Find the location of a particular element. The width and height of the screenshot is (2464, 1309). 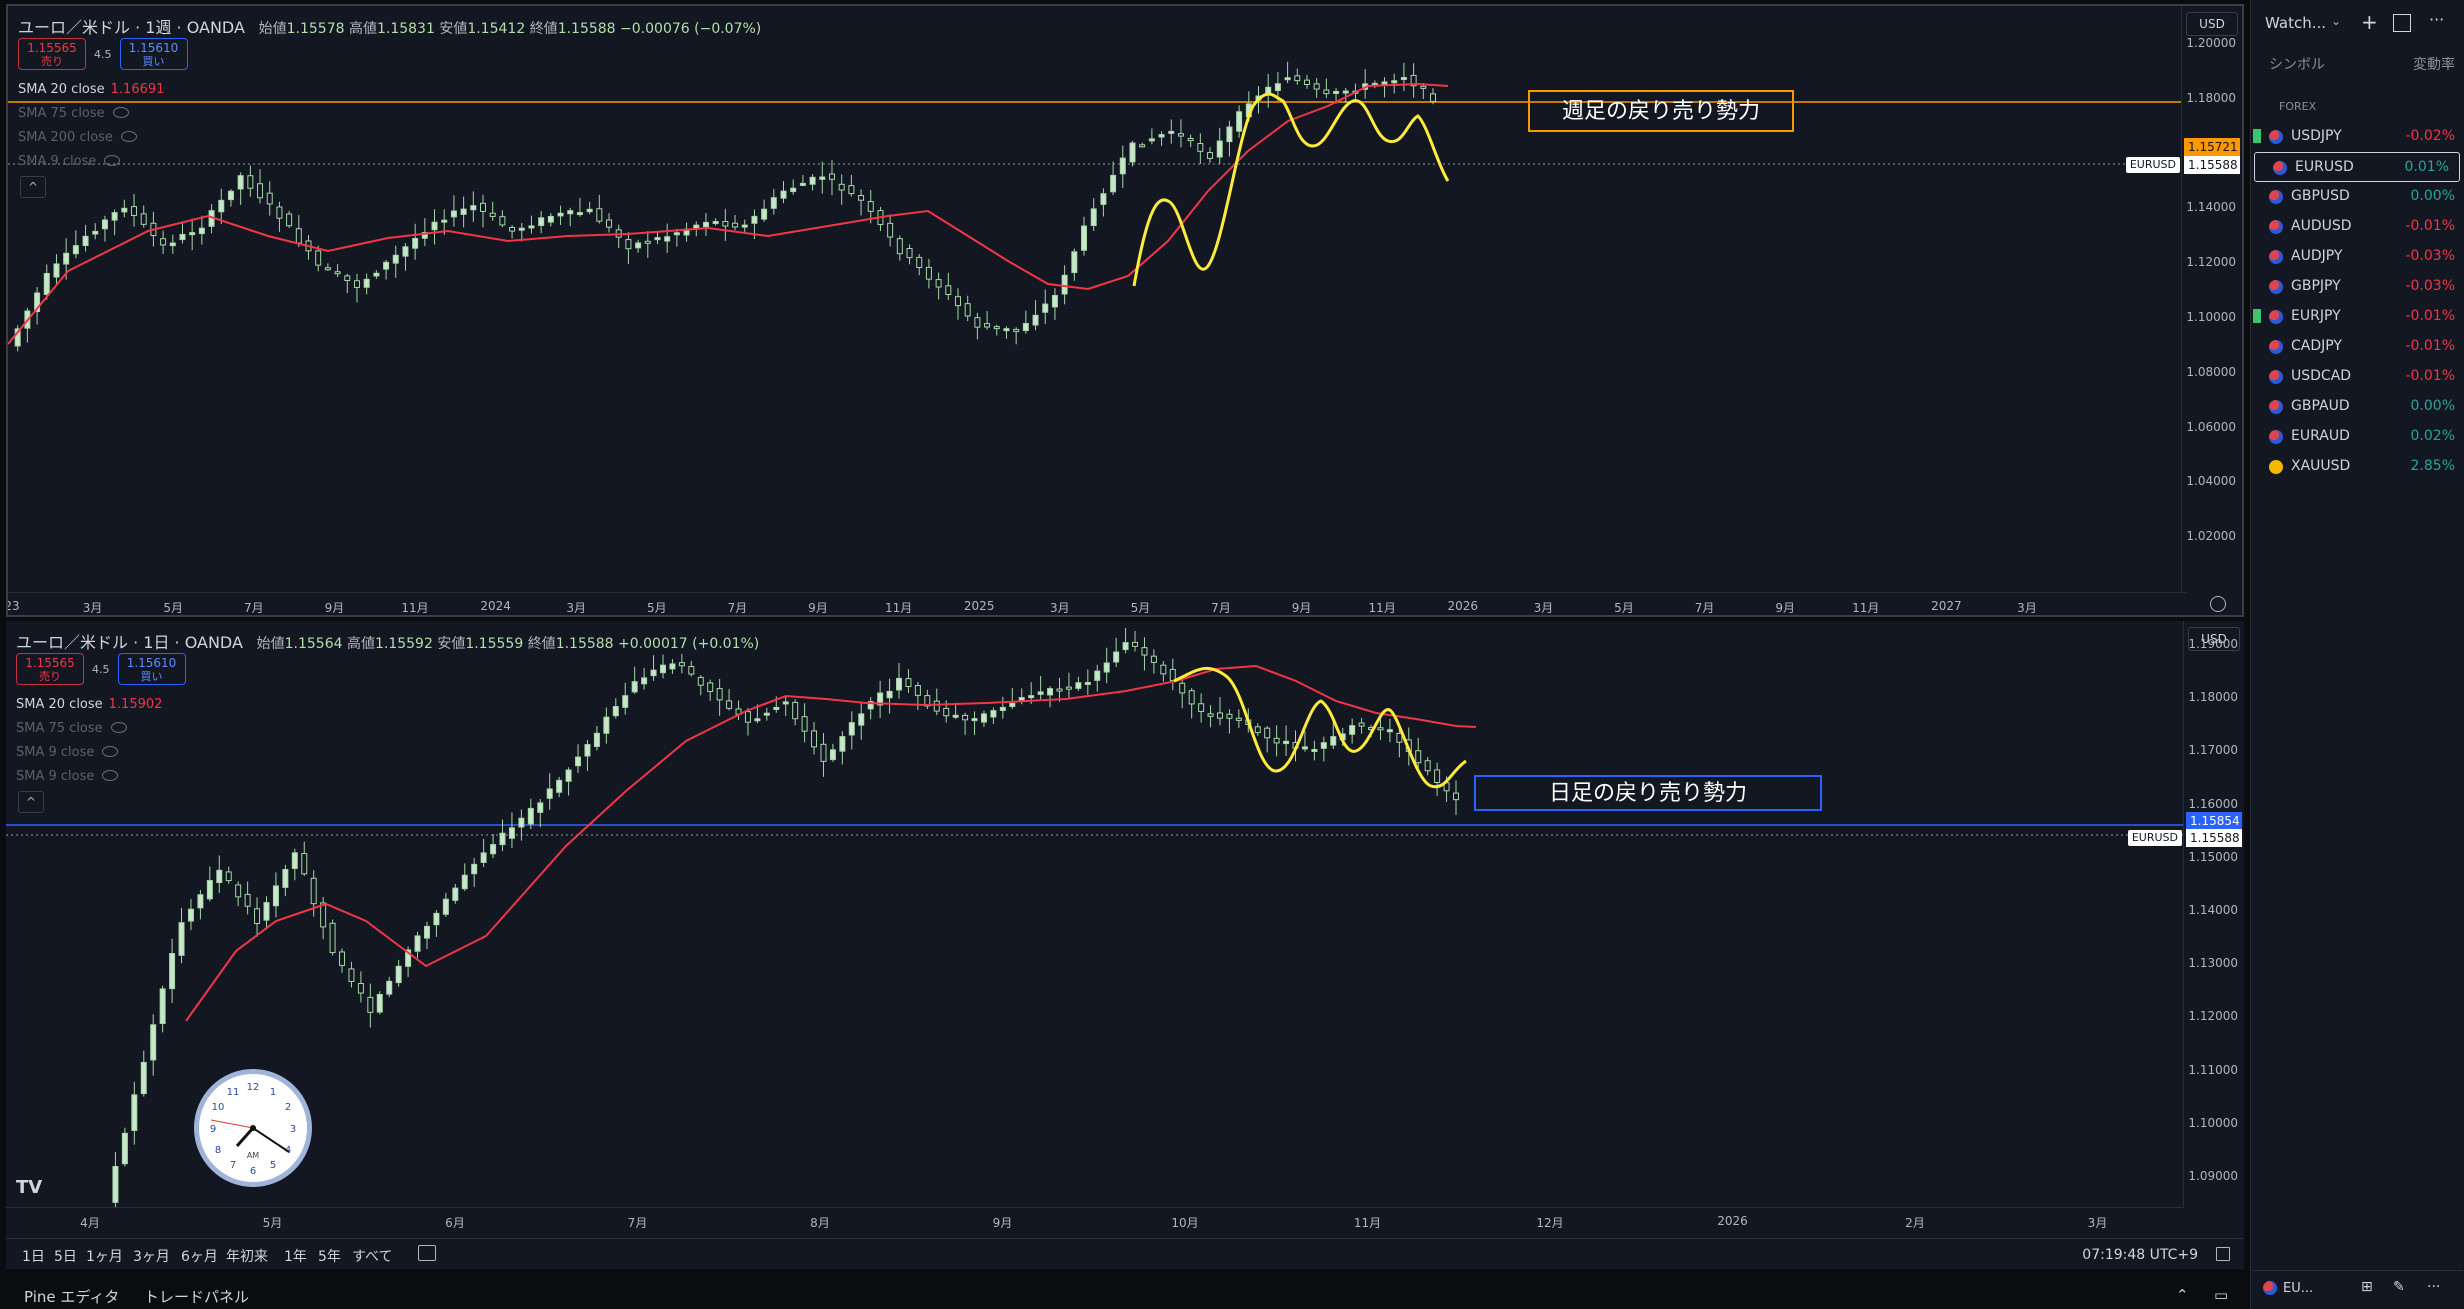

utc-clock: 07:19:48 UTC+9 is located at coordinates (2140, 1255).